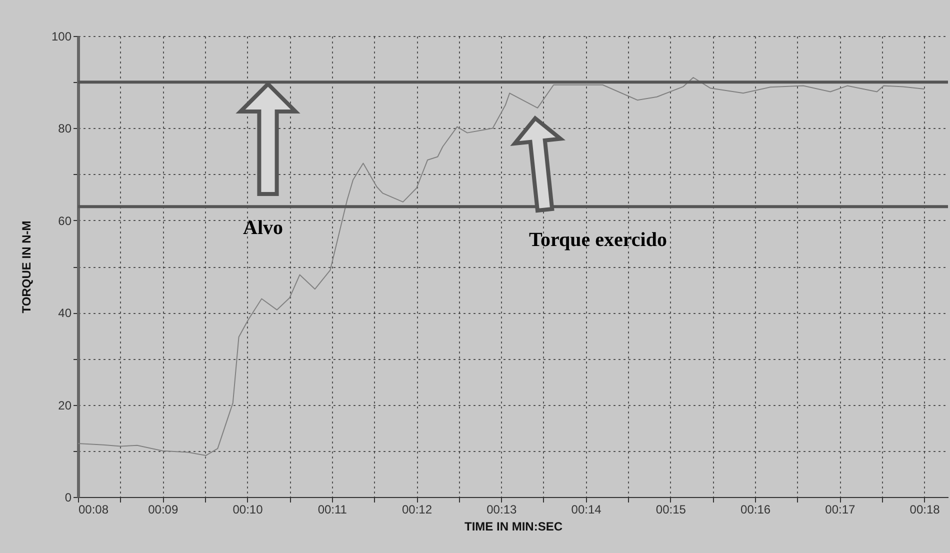 This screenshot has height=553, width=950. I want to click on x-tick-label: 00:17, so click(840, 509).